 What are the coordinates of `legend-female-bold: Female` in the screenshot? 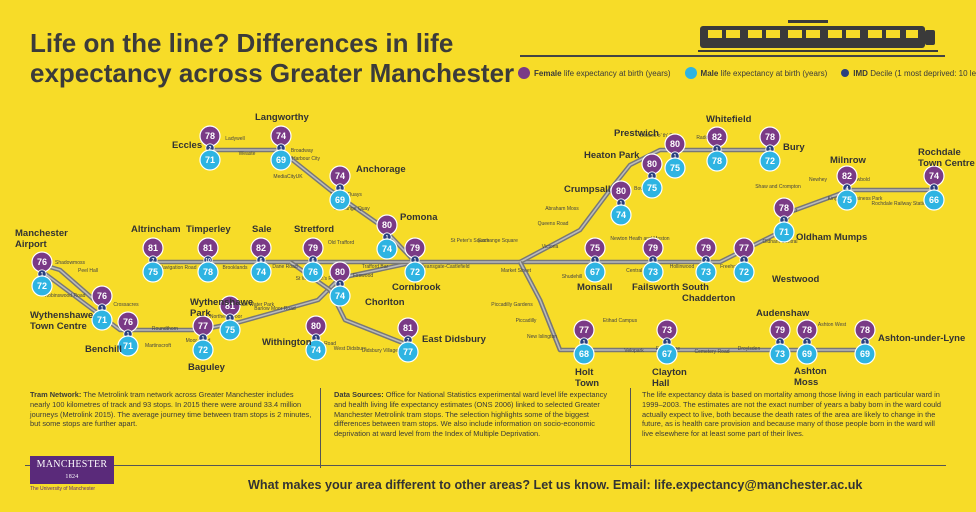 It's located at (548, 73).